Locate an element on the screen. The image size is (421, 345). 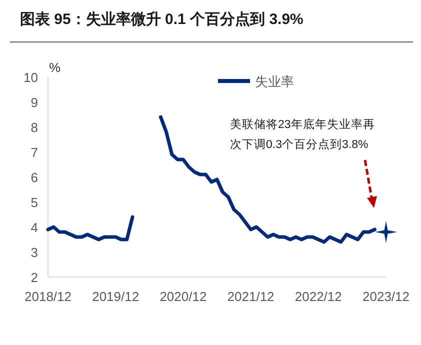
x-tick-label: 2018/12 is located at coordinates (48, 296).